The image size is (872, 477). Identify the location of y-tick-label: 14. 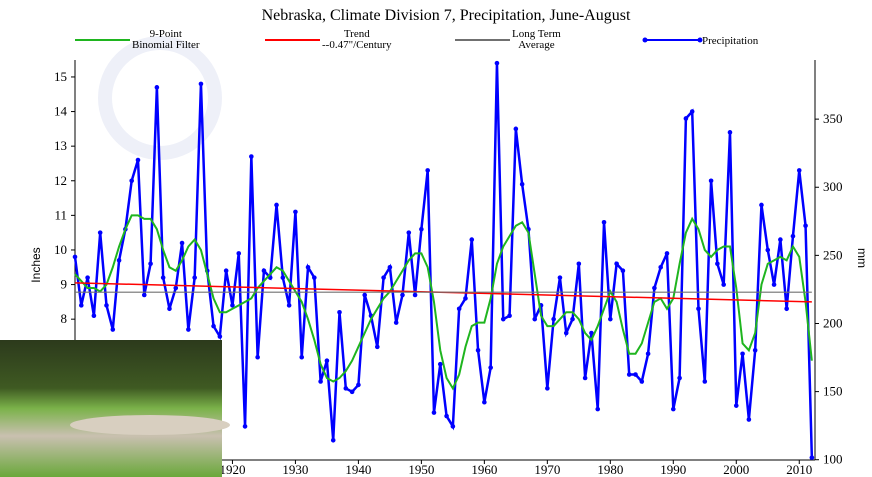
(61, 111).